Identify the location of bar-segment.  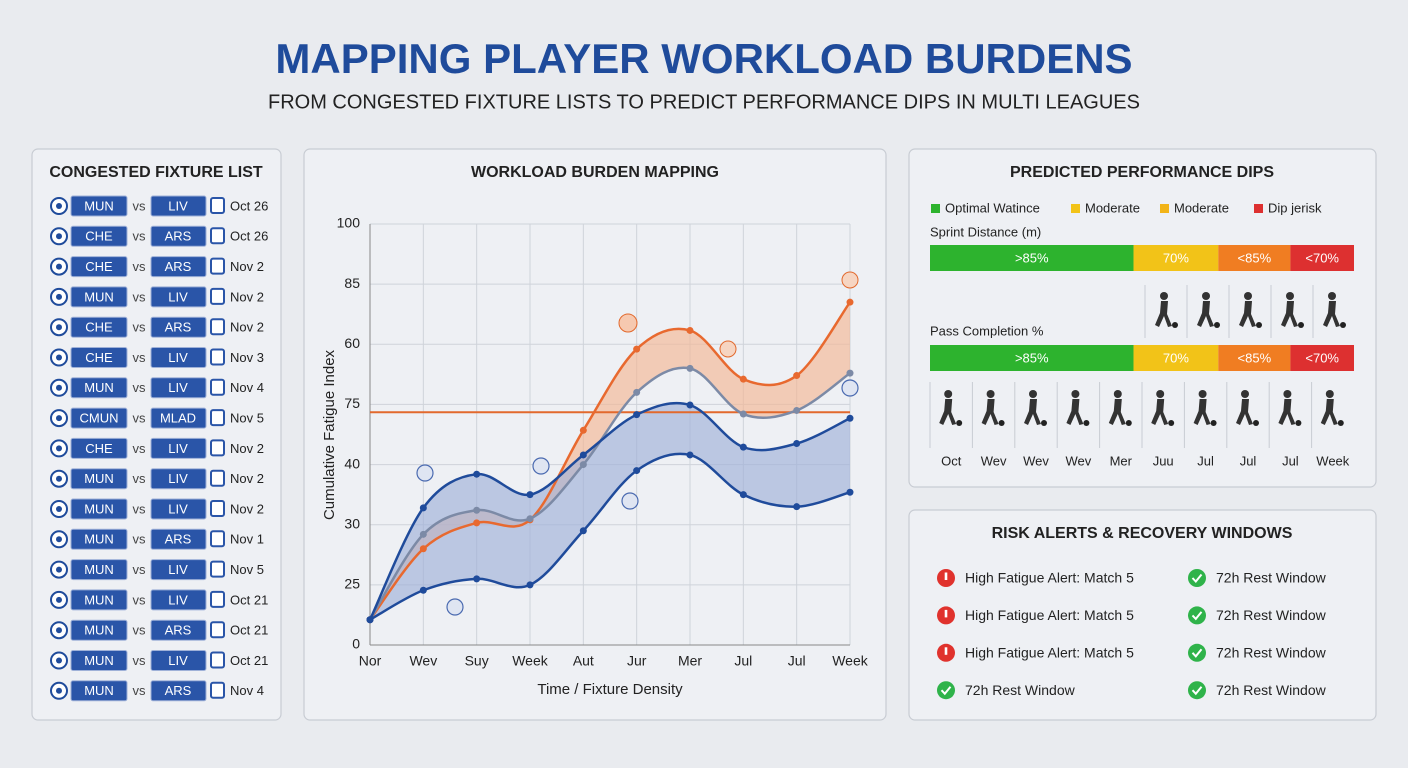
(1254, 358).